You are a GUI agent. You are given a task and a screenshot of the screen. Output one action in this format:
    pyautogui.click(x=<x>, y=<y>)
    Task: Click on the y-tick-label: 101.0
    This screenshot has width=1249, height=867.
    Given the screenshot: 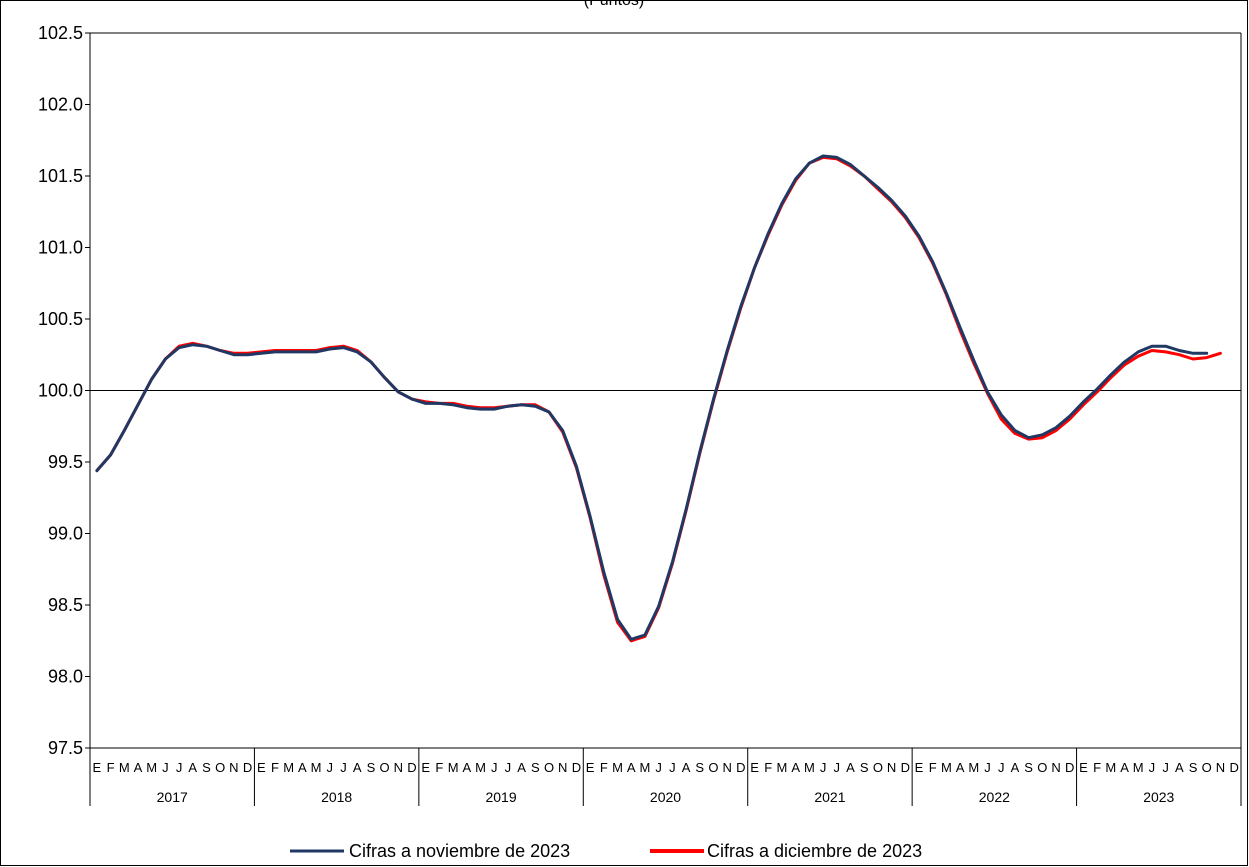 What is the action you would take?
    pyautogui.click(x=60, y=248)
    